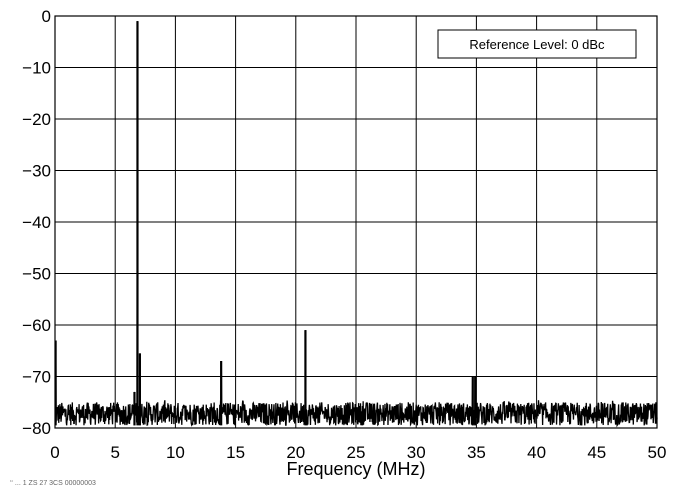 The width and height of the screenshot is (688, 491). What do you see at coordinates (36, 171) in the screenshot?
I see `y-tick-label: −30` at bounding box center [36, 171].